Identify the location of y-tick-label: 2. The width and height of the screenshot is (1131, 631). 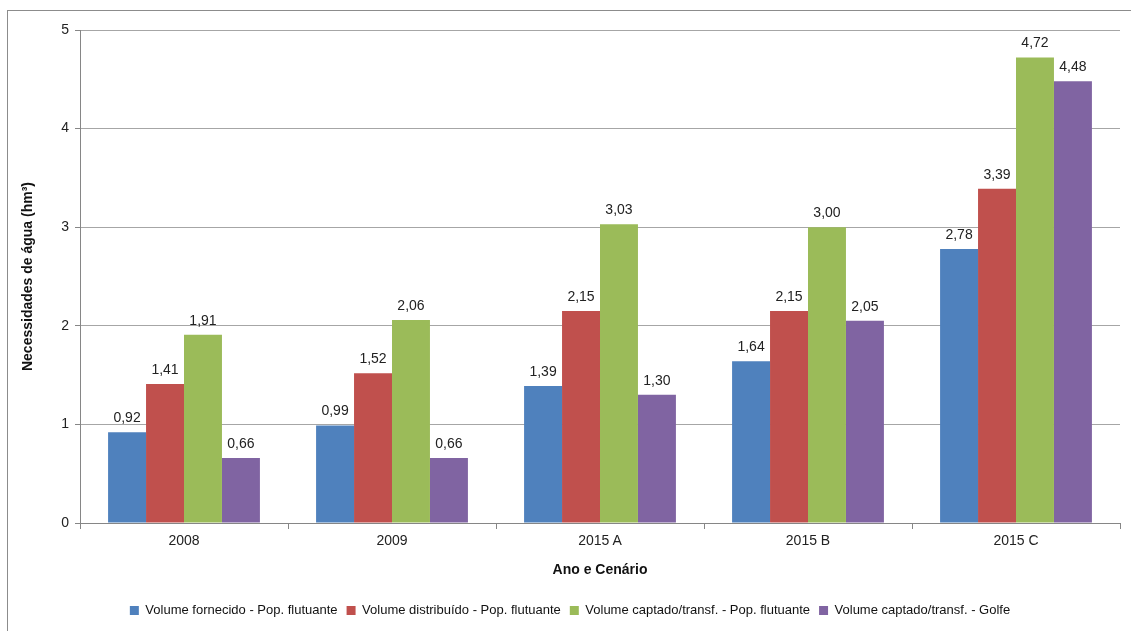
(65, 324).